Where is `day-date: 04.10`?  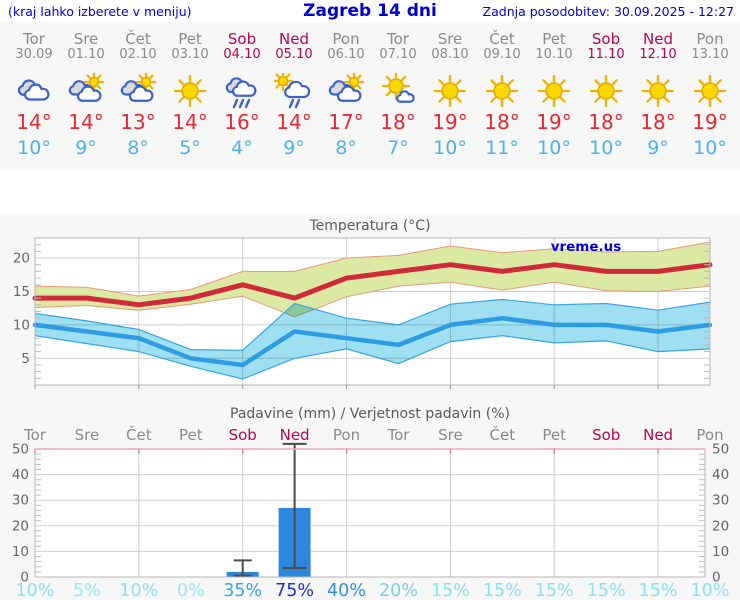
day-date: 04.10 is located at coordinates (242, 54).